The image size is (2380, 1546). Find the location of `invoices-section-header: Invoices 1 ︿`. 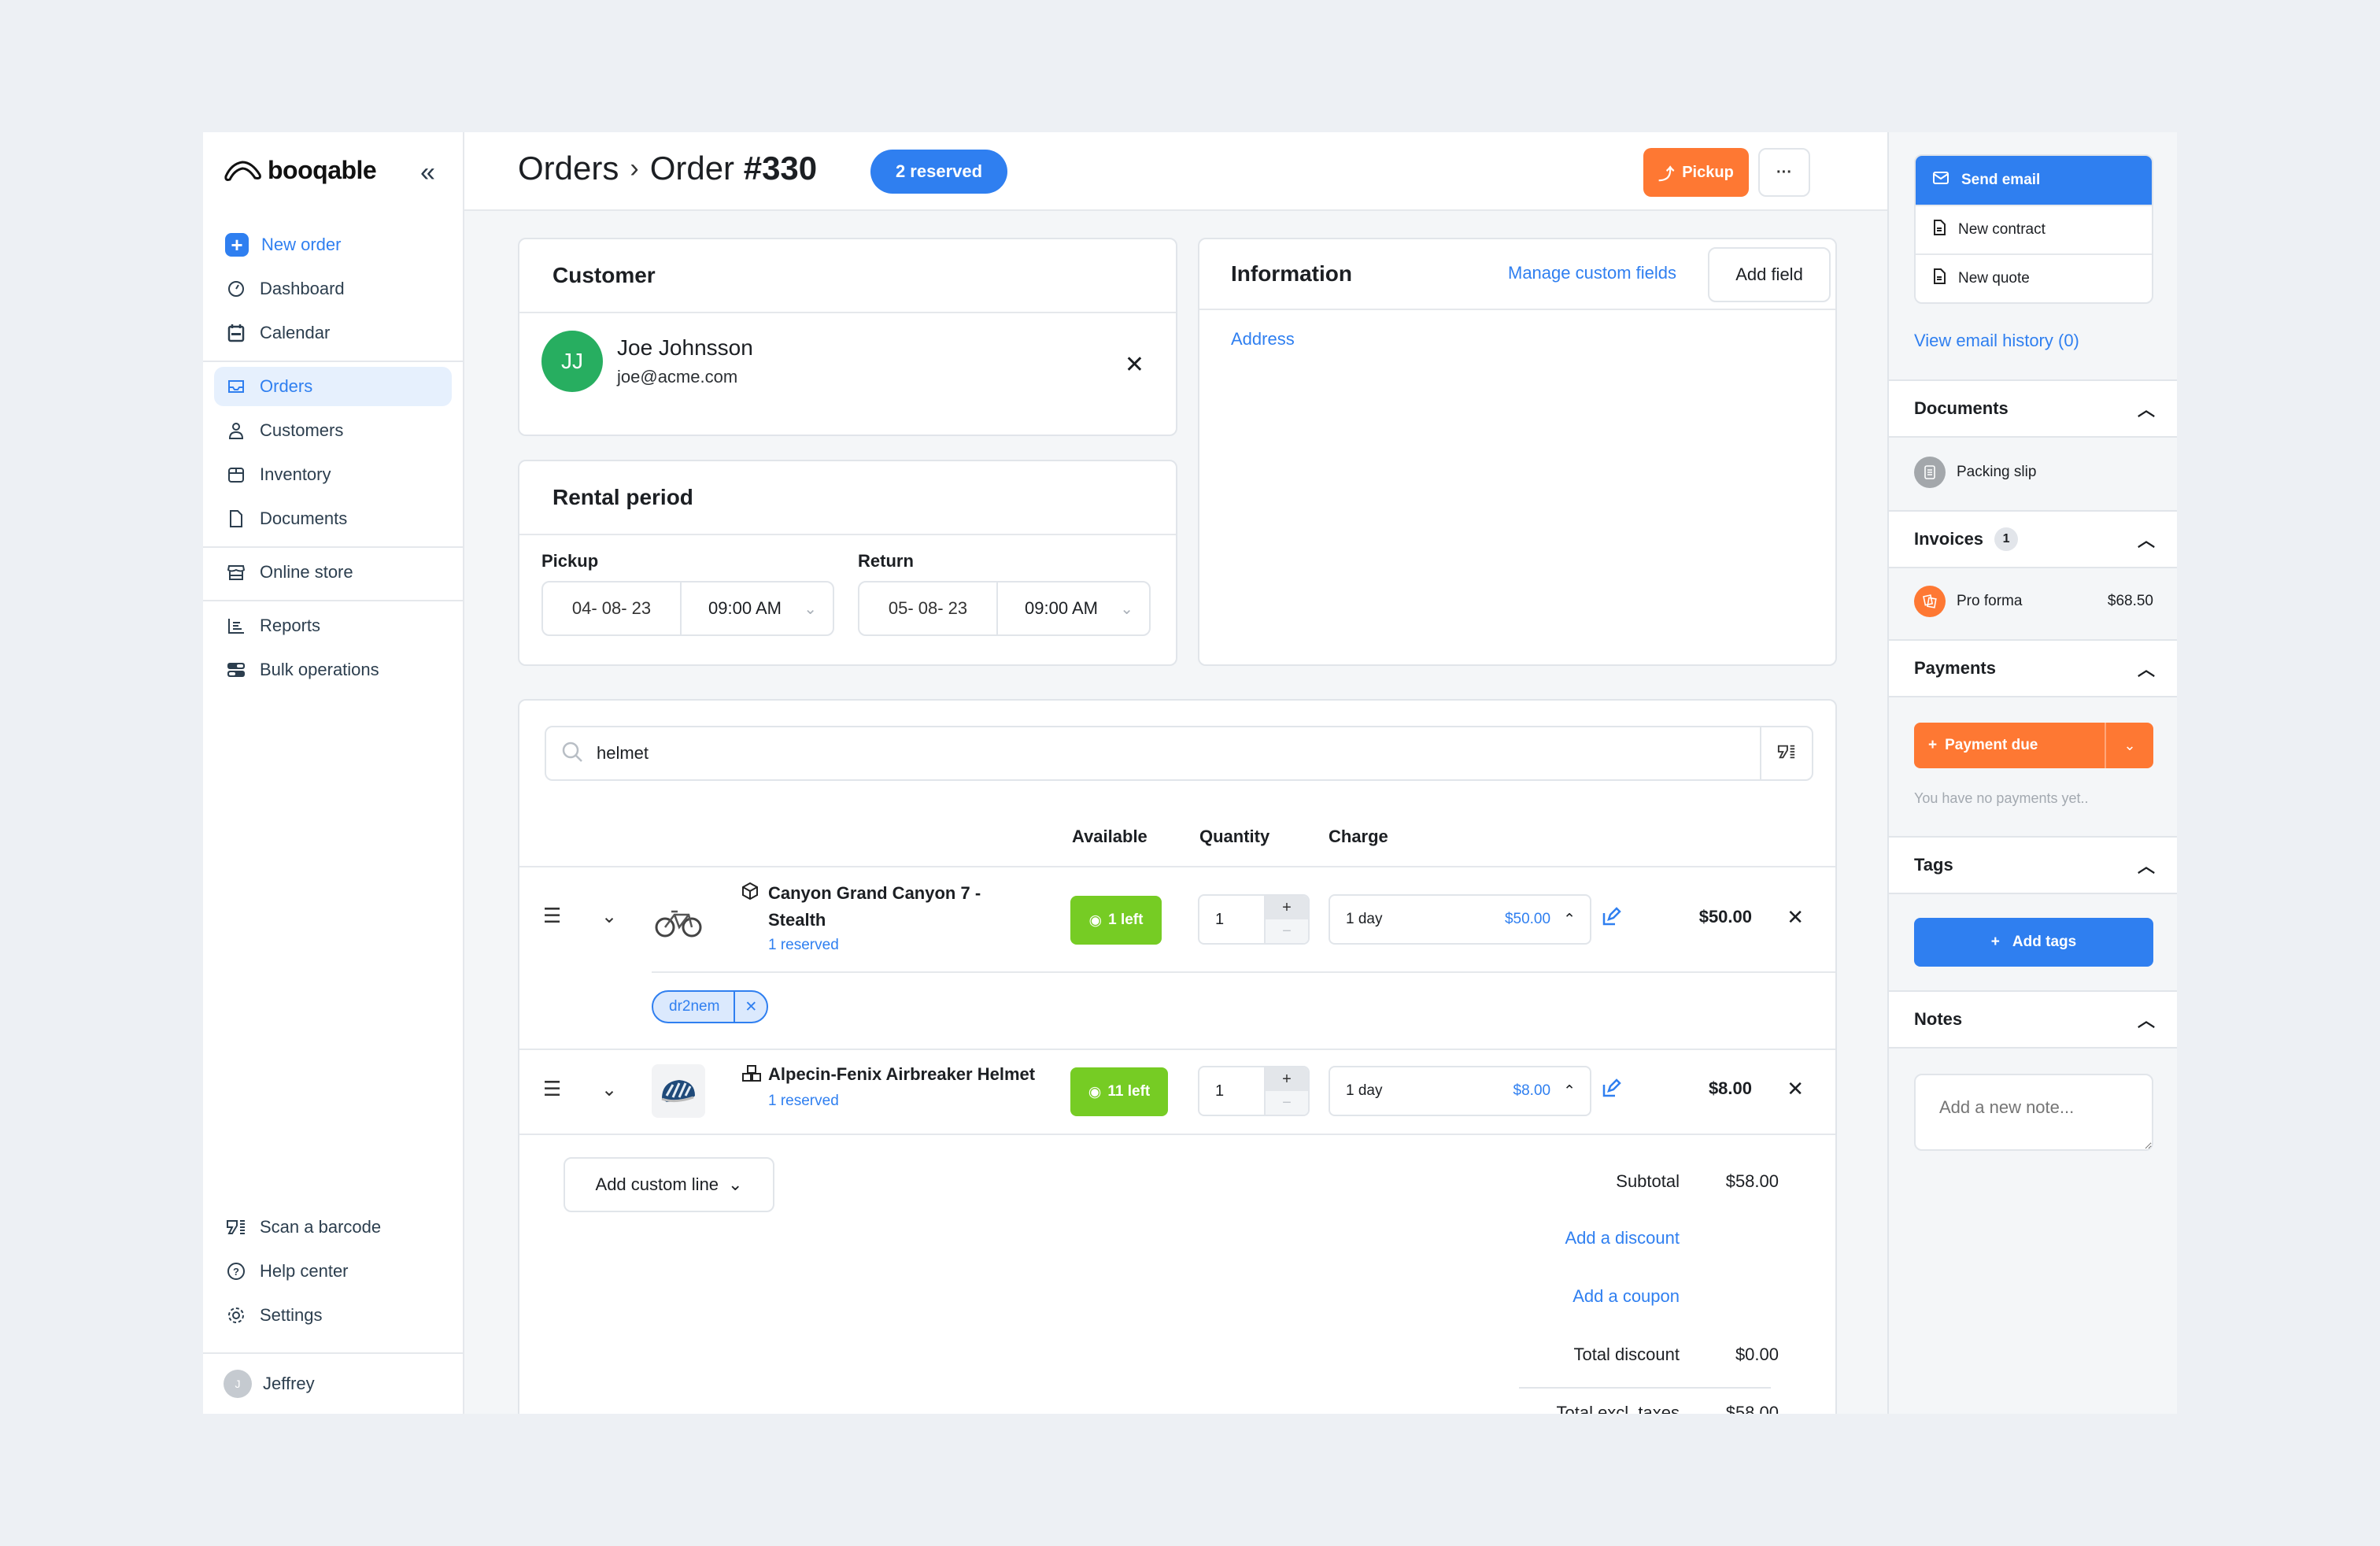

invoices-section-header: Invoices 1 ︿ is located at coordinates (2033, 539).